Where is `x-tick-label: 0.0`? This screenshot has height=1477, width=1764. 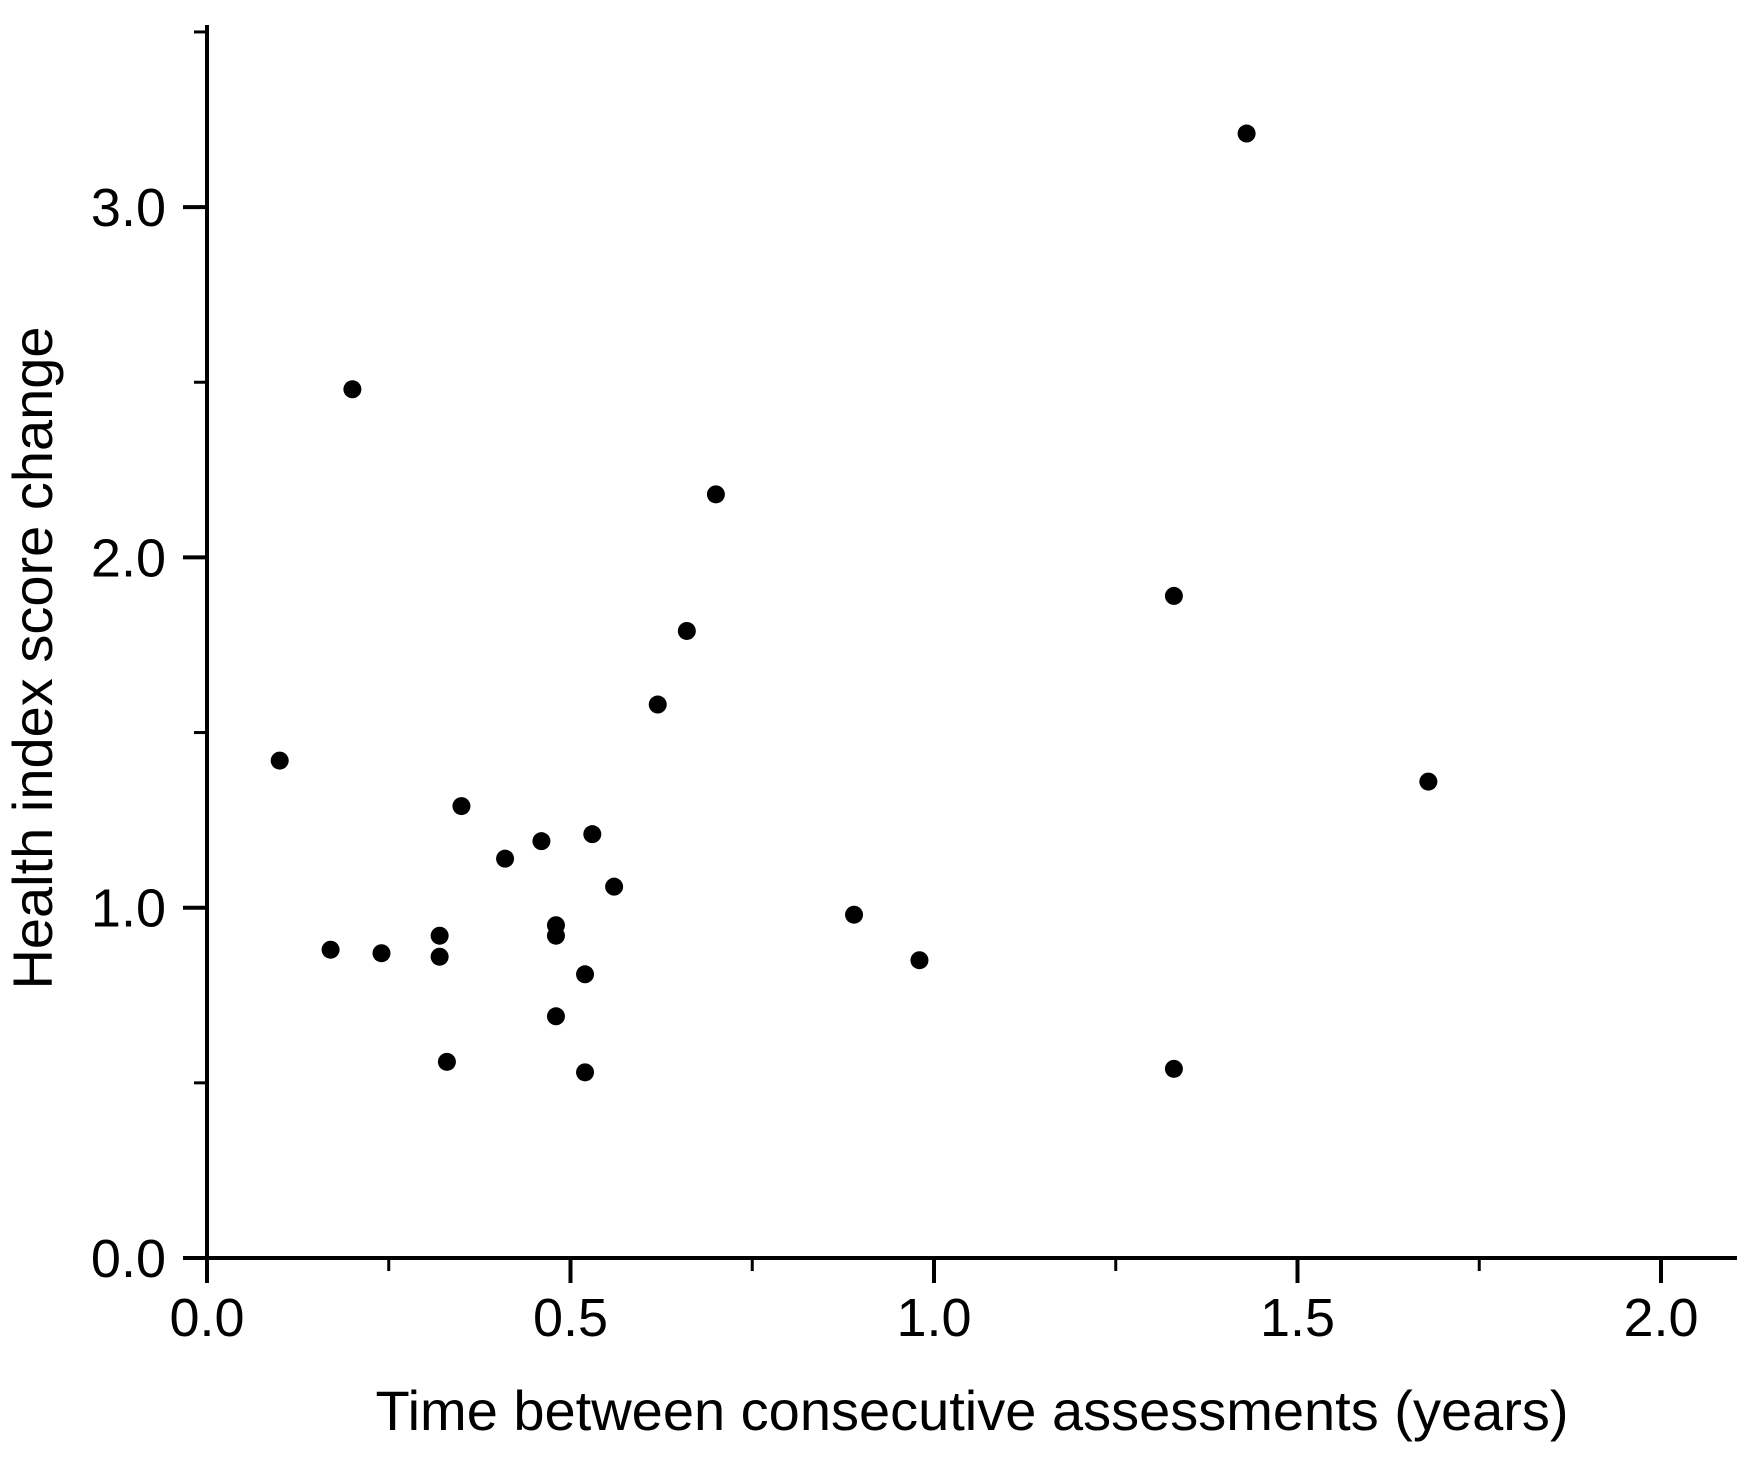 x-tick-label: 0.0 is located at coordinates (206, 1318).